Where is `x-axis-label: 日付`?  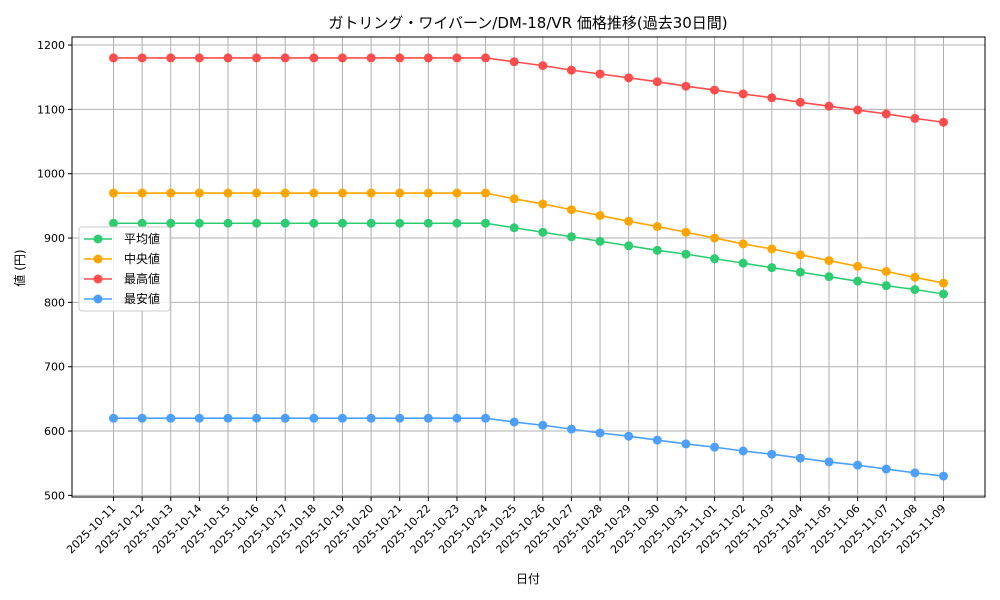 x-axis-label: 日付 is located at coordinates (528, 579).